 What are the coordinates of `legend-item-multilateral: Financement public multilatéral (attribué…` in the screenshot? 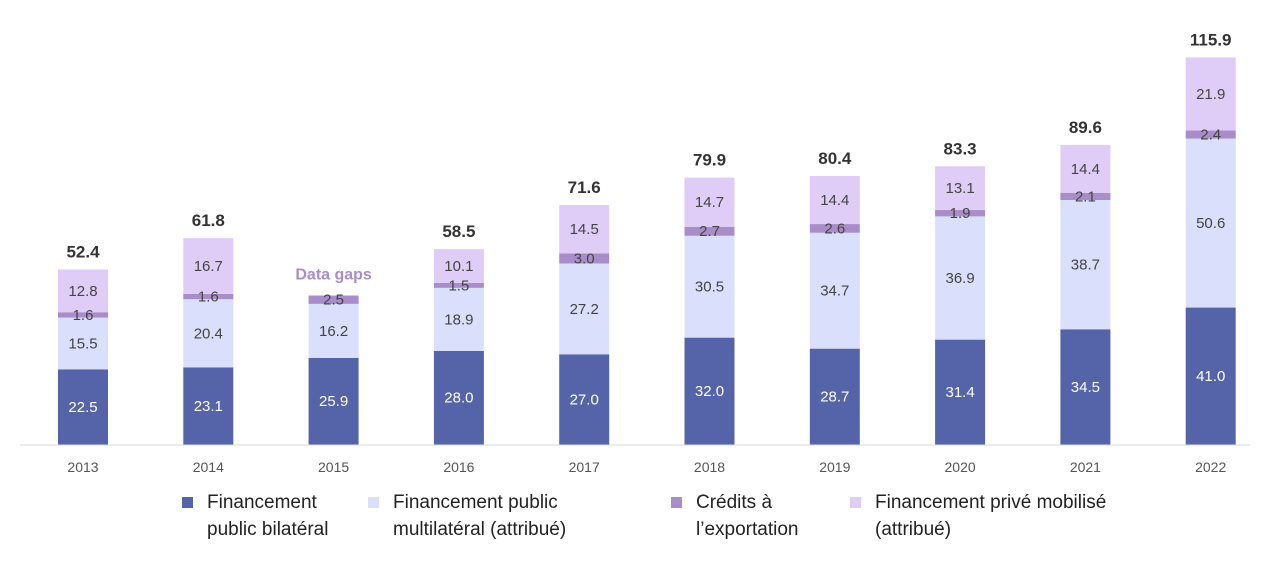 It's located at (467, 516).